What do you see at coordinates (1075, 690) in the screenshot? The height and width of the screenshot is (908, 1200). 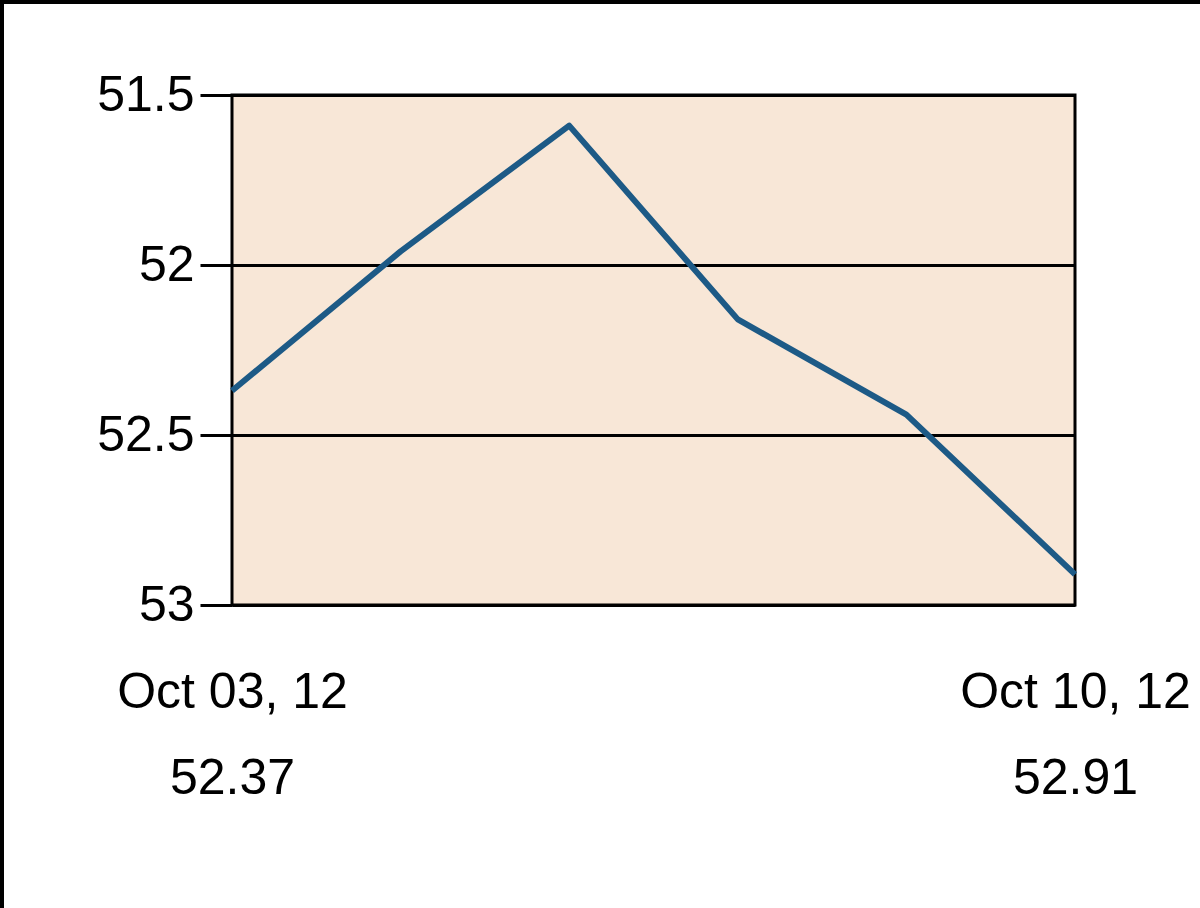 I see `x-tick-label: Oct 10, 12` at bounding box center [1075, 690].